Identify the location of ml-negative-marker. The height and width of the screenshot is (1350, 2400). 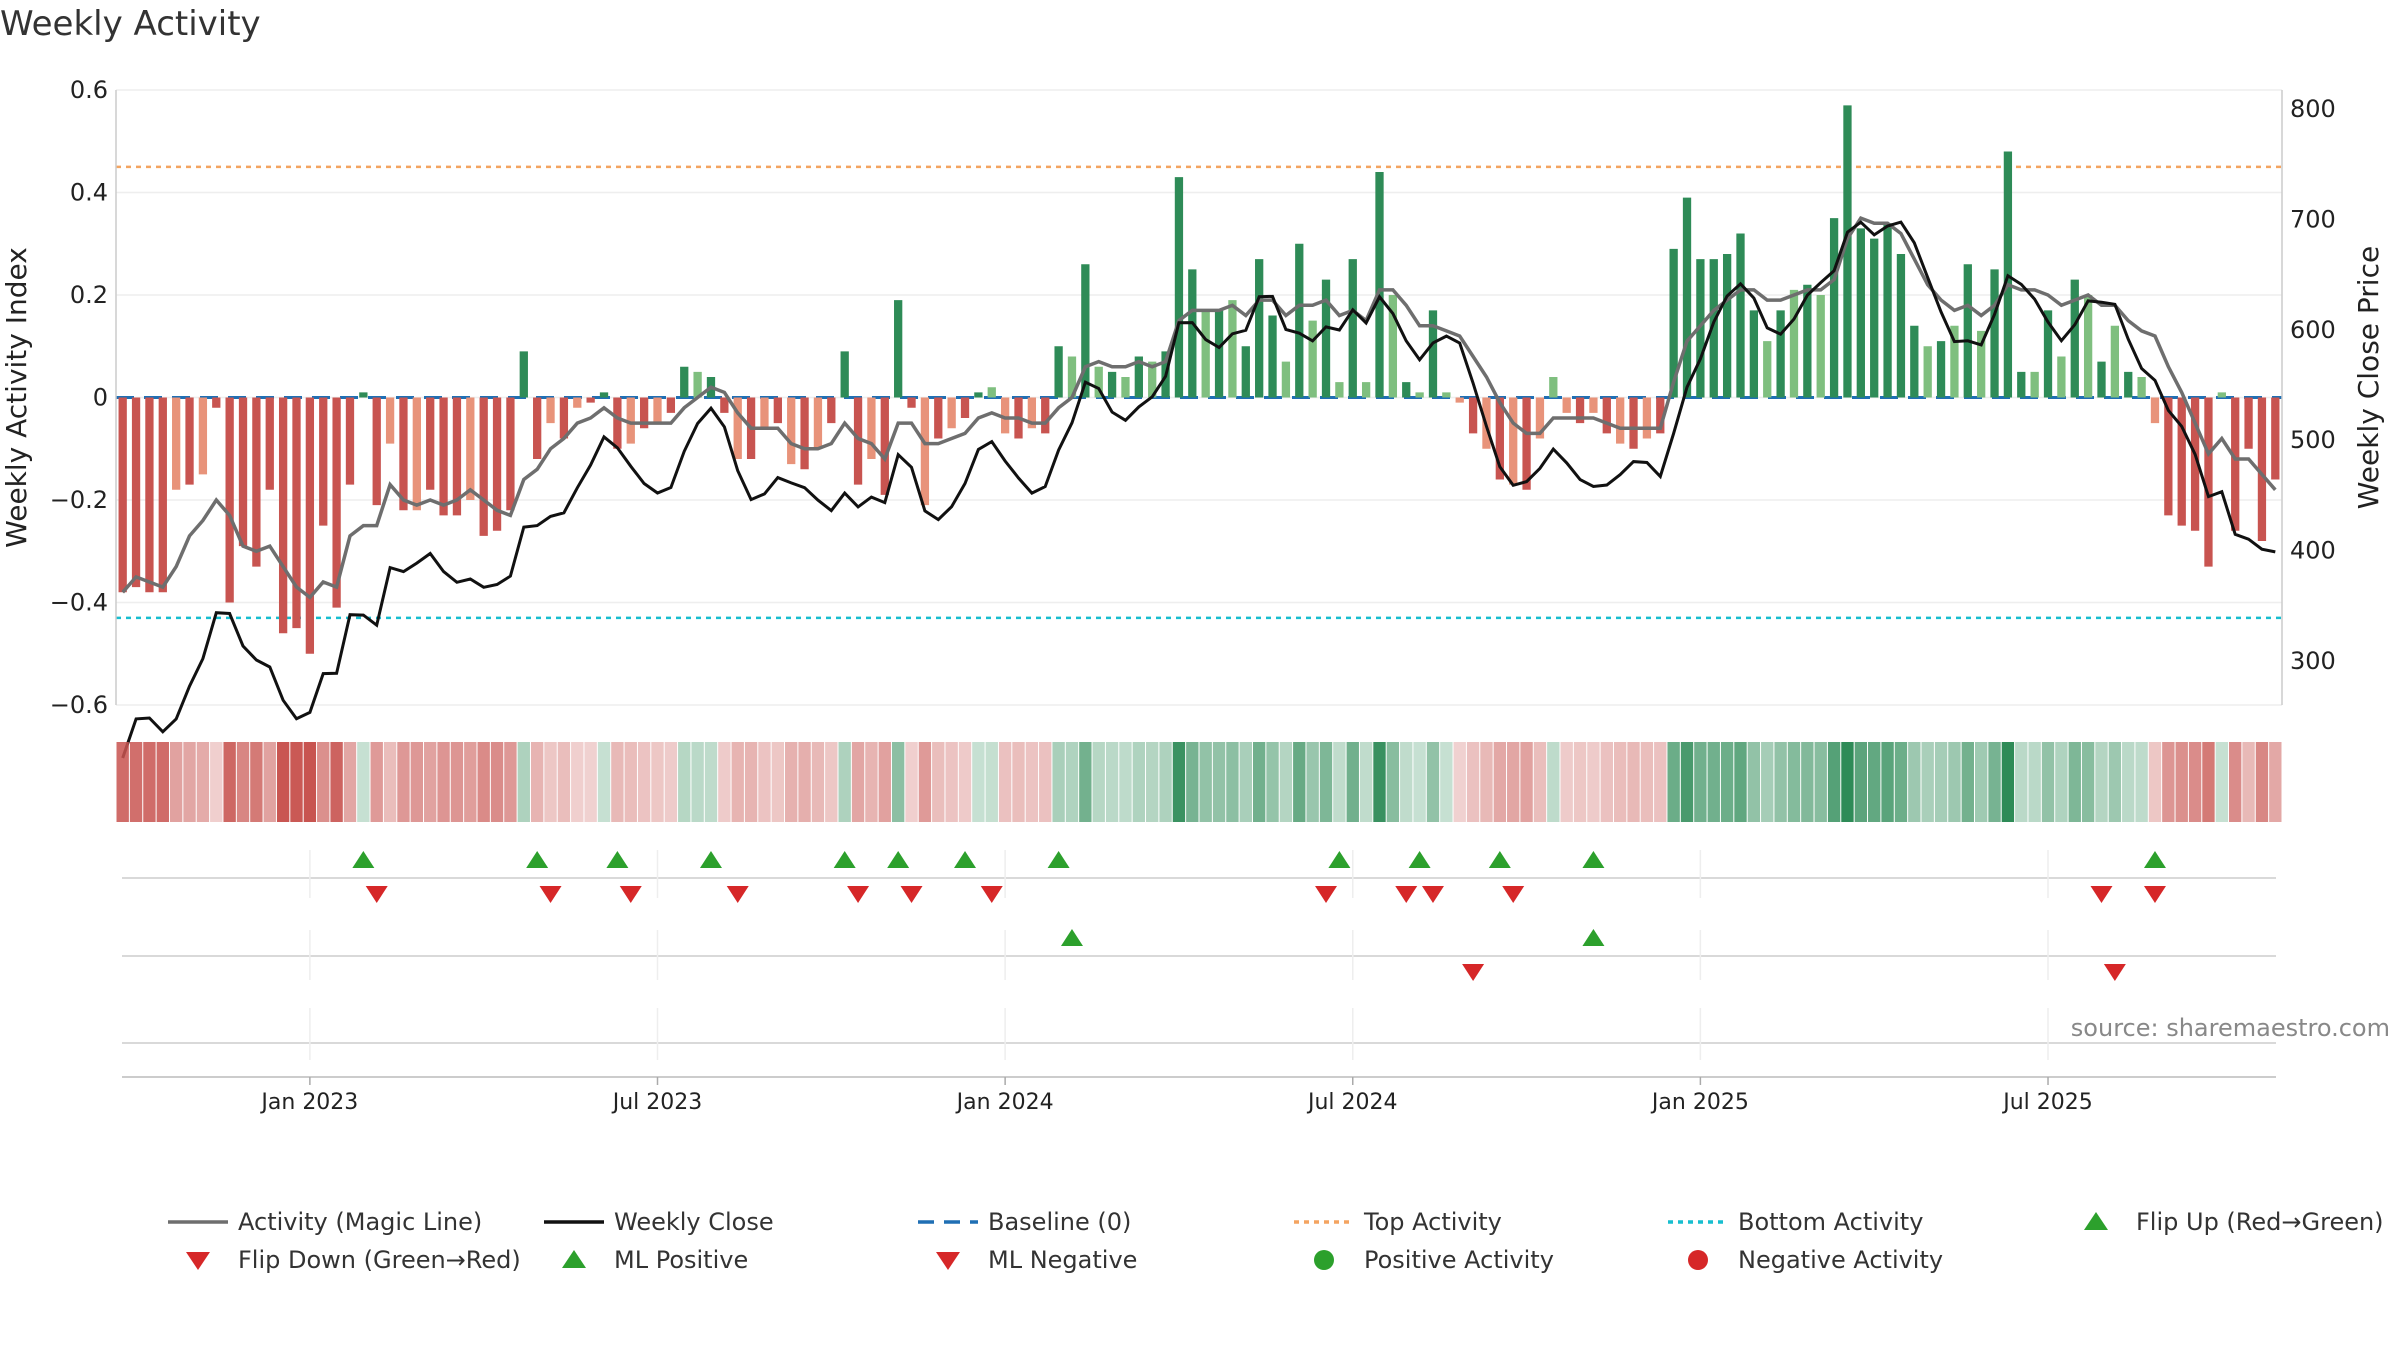
(2114, 972).